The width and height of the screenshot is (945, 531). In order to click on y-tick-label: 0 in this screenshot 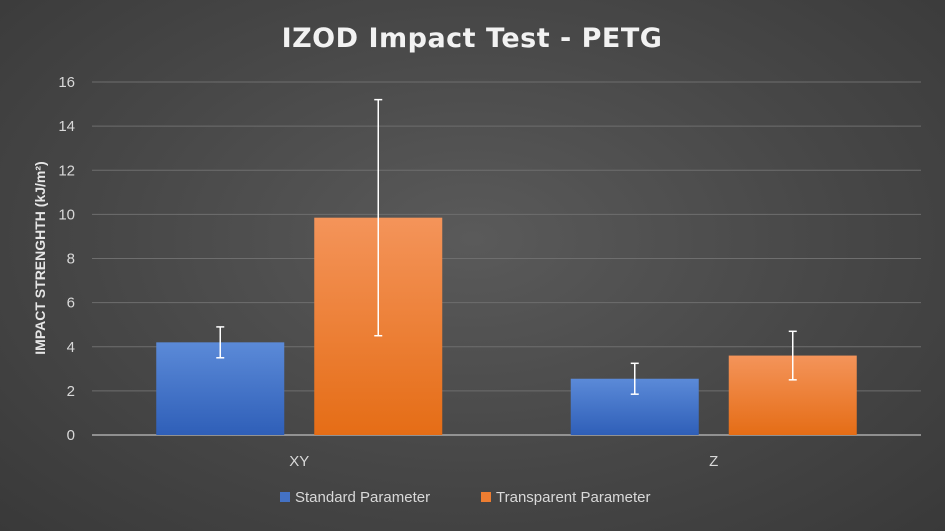, I will do `click(71, 435)`.